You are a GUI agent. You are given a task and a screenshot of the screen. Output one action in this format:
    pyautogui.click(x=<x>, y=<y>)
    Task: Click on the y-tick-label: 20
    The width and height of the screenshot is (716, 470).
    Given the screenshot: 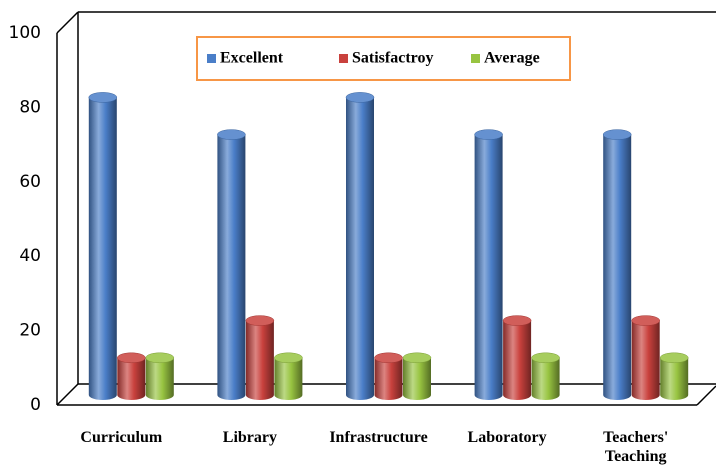 What is the action you would take?
    pyautogui.click(x=30, y=331)
    